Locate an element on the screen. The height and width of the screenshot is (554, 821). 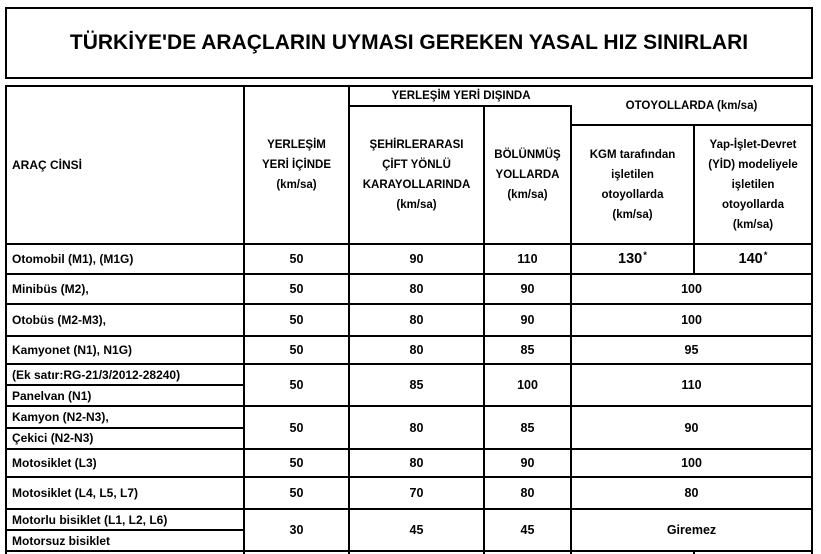
motorway-speed-cell: 110 is located at coordinates (691, 385).